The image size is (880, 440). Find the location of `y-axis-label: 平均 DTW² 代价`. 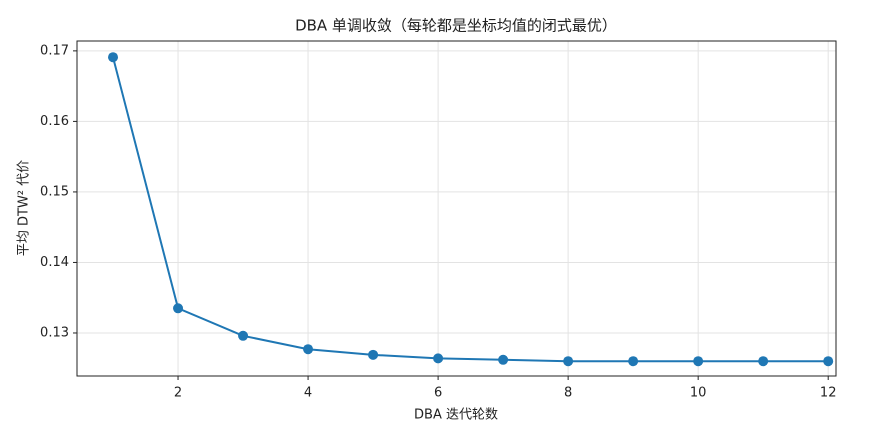

y-axis-label: 平均 DTW² 代价 is located at coordinates (24, 208).